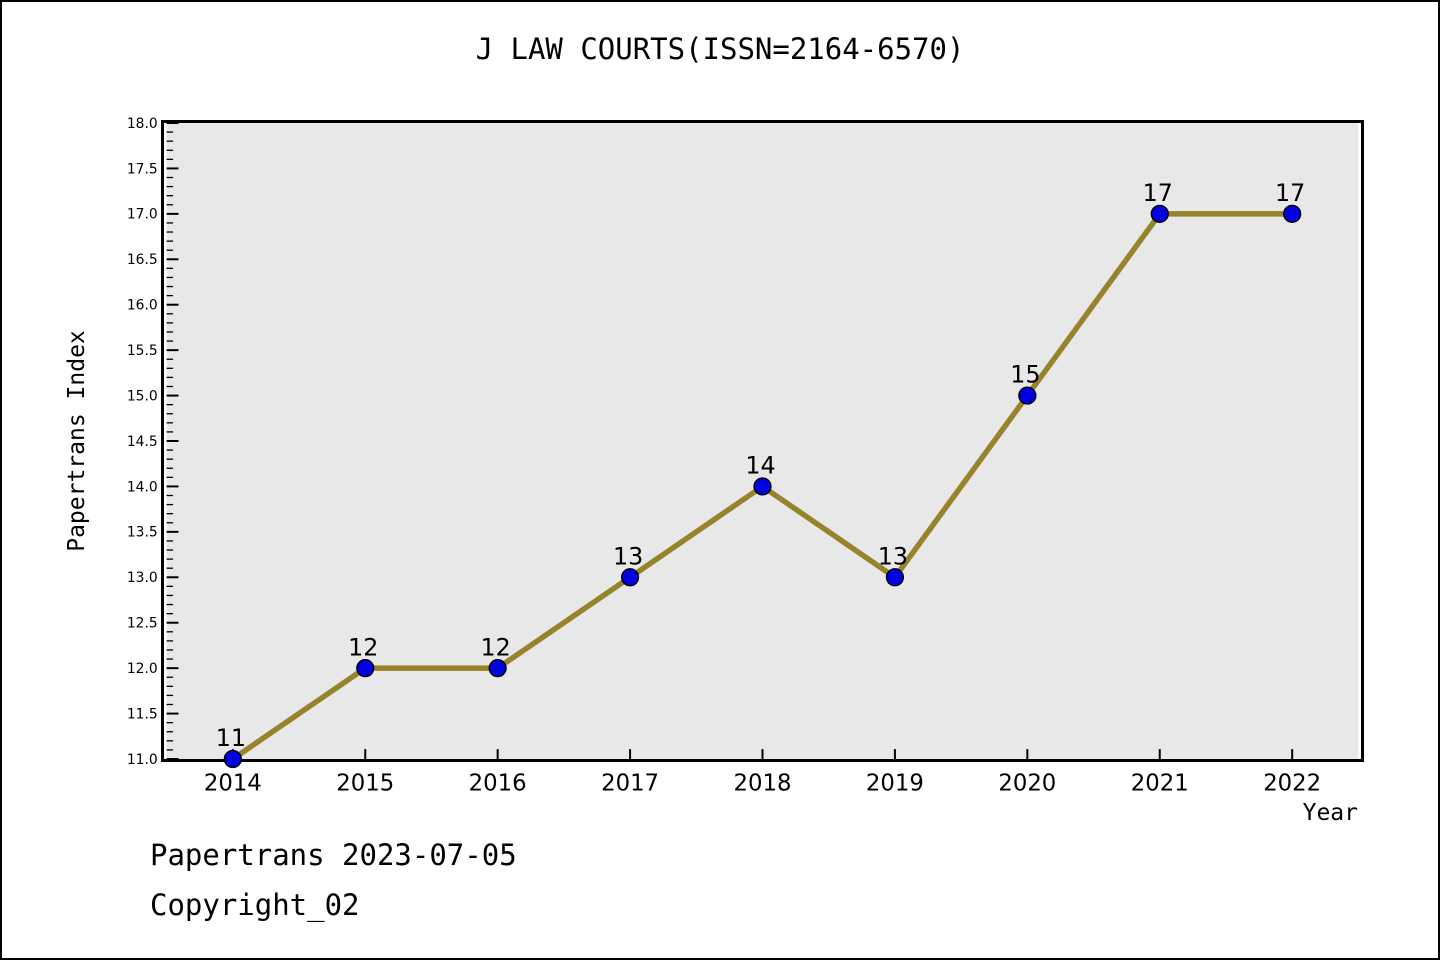 This screenshot has width=1440, height=960. I want to click on y-tick-label: 17.0, so click(142, 215).